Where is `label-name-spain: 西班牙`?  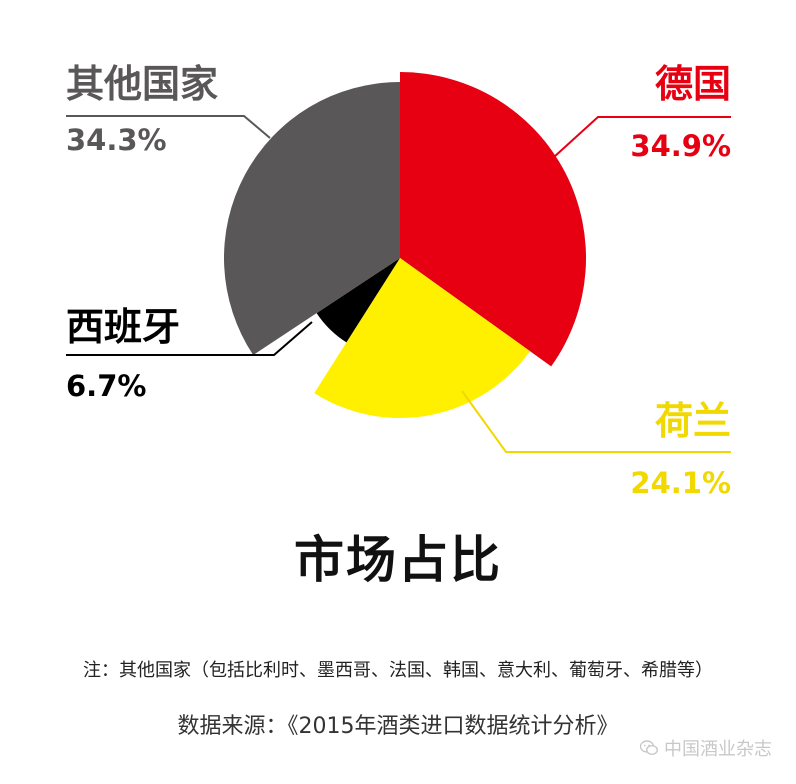
label-name-spain: 西班牙 is located at coordinates (123, 327).